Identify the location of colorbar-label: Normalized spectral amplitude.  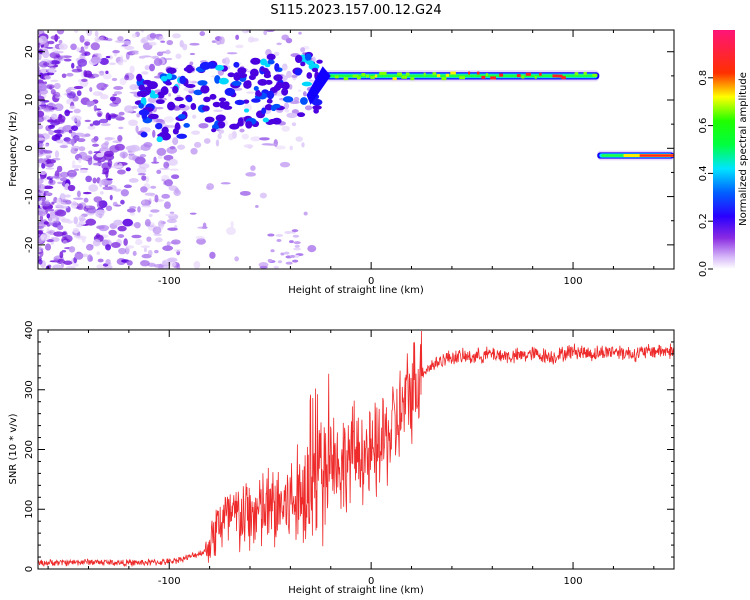
(743, 149).